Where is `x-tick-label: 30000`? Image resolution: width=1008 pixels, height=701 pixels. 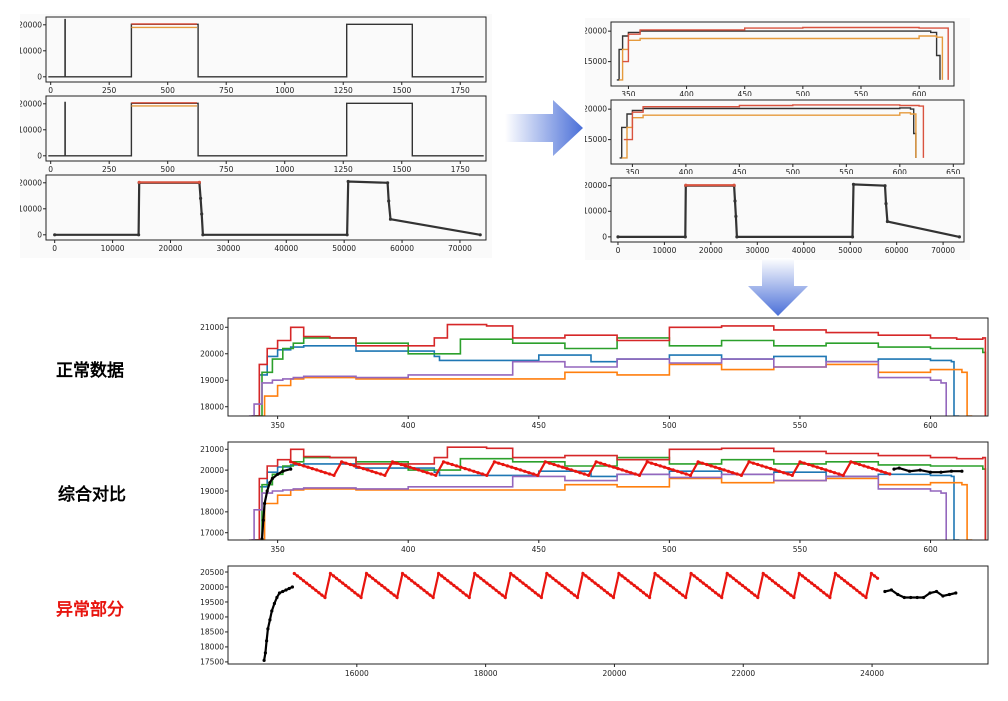
x-tick-label: 30000 is located at coordinates (228, 248).